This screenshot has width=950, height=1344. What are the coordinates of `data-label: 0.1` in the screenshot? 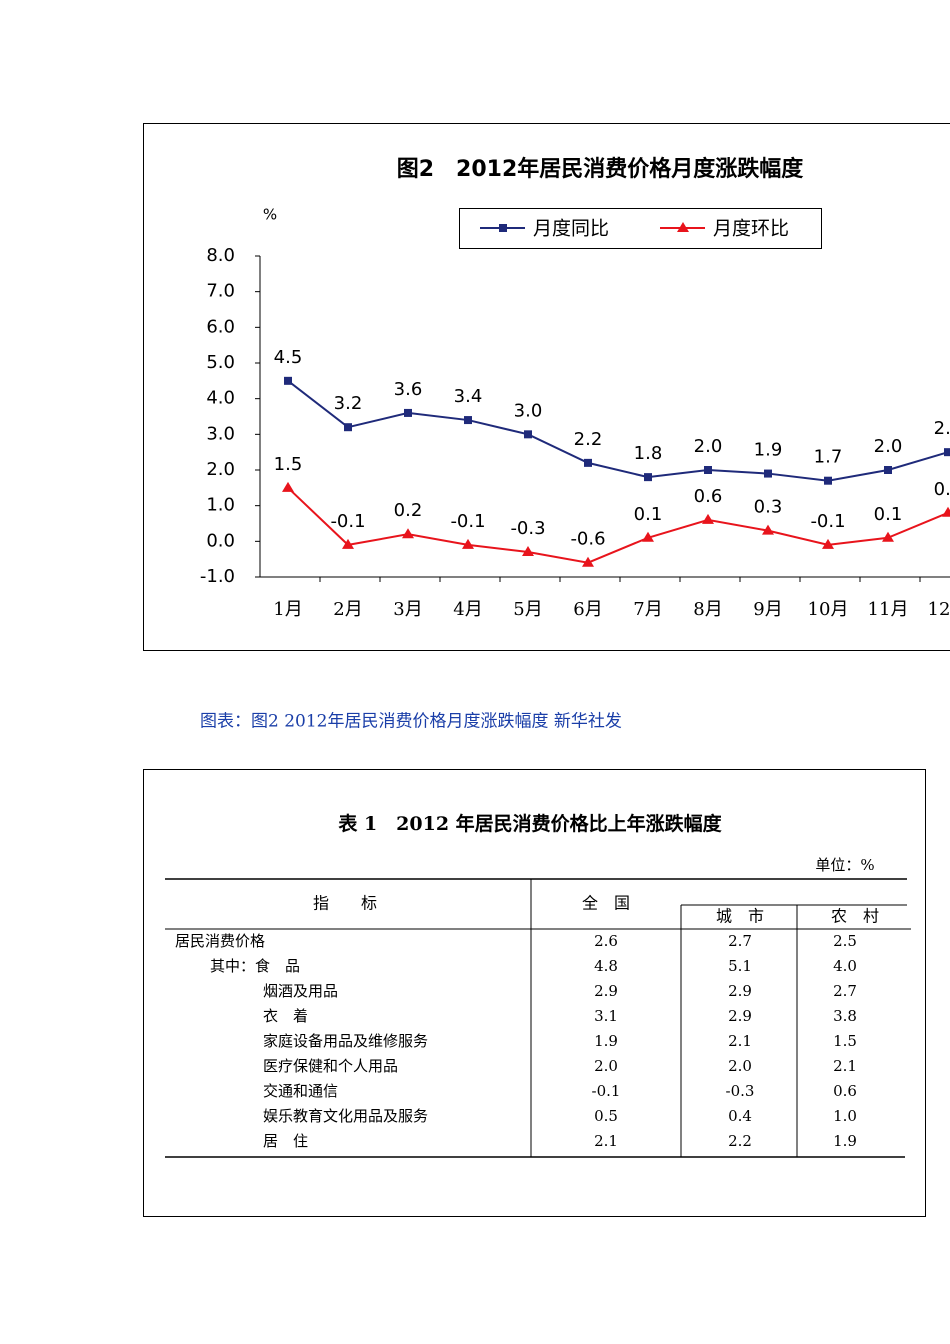 It's located at (888, 514).